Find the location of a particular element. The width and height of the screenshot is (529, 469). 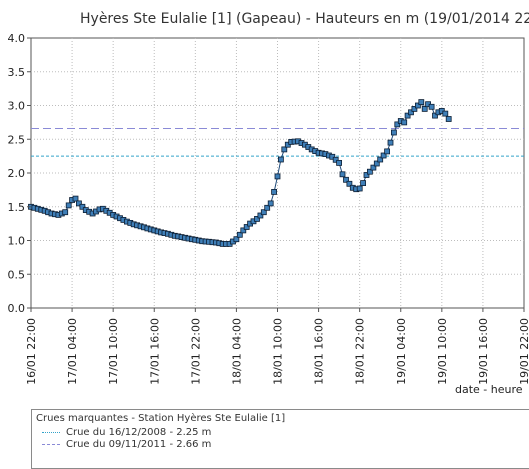

y-axis: 0.0 0.5 1.0 1.5 2.0 2.5 3.0 3.5 4.0 is located at coordinates (19, 173).